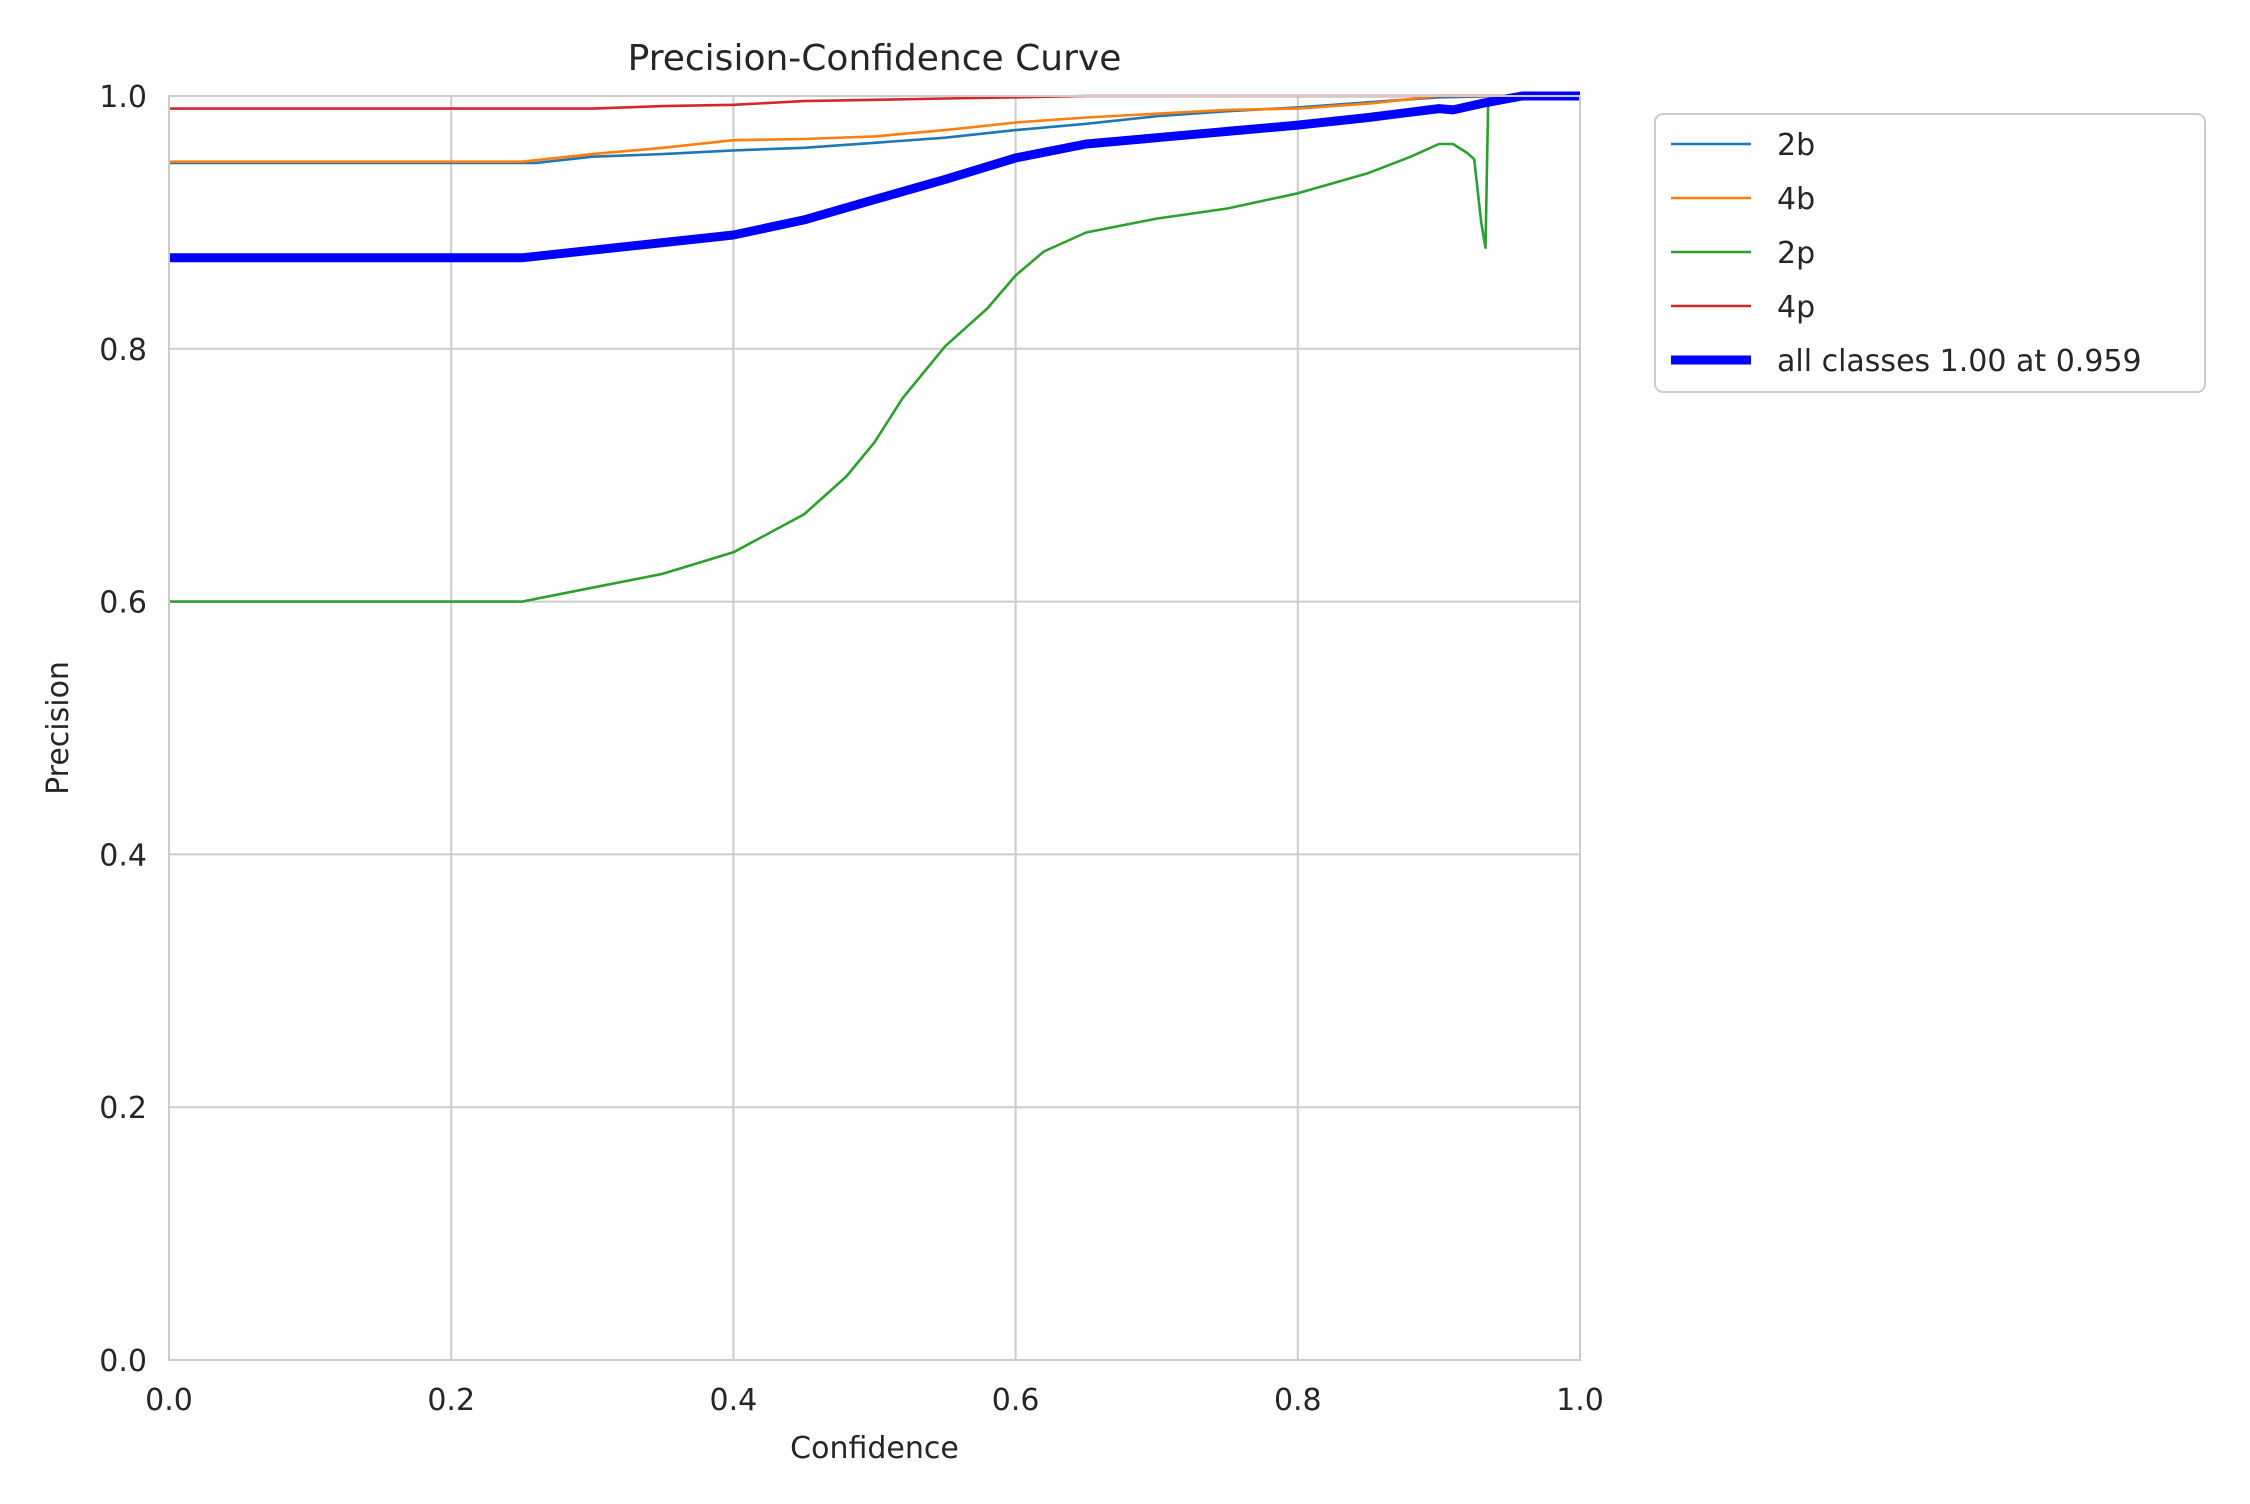 The image size is (2250, 1504). What do you see at coordinates (1016, 1400) in the screenshot?
I see `x-tick-label: 0.6` at bounding box center [1016, 1400].